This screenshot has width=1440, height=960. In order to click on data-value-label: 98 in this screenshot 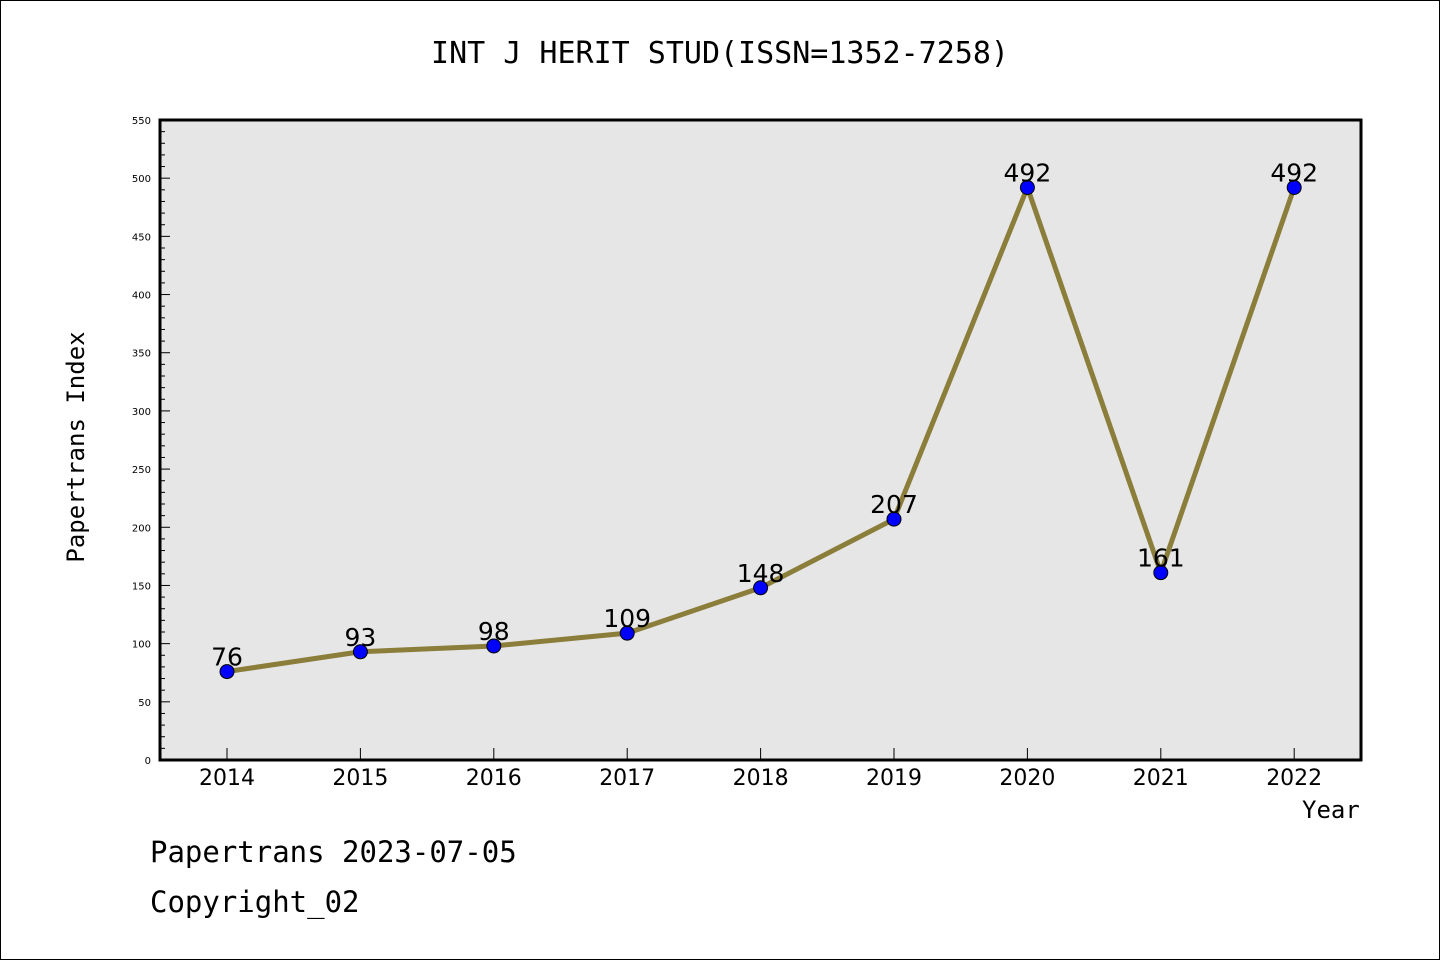, I will do `click(494, 631)`.